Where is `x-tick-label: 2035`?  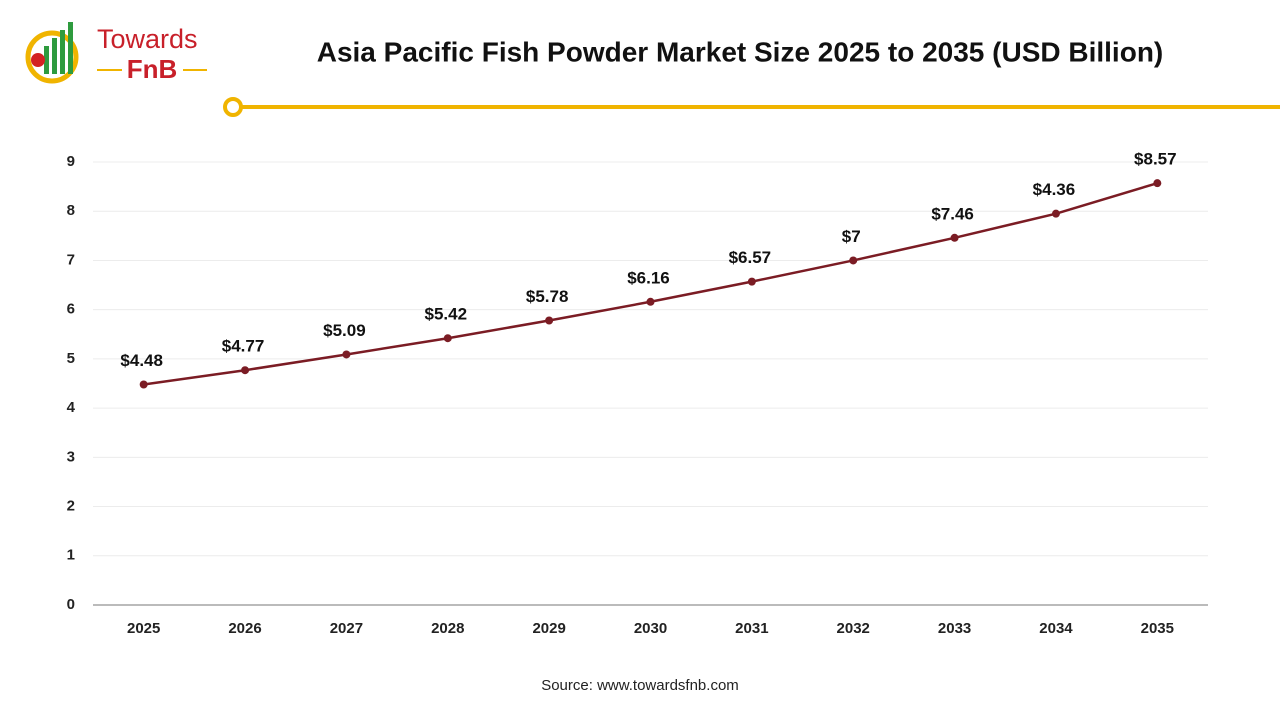
x-tick-label: 2035 is located at coordinates (1157, 628).